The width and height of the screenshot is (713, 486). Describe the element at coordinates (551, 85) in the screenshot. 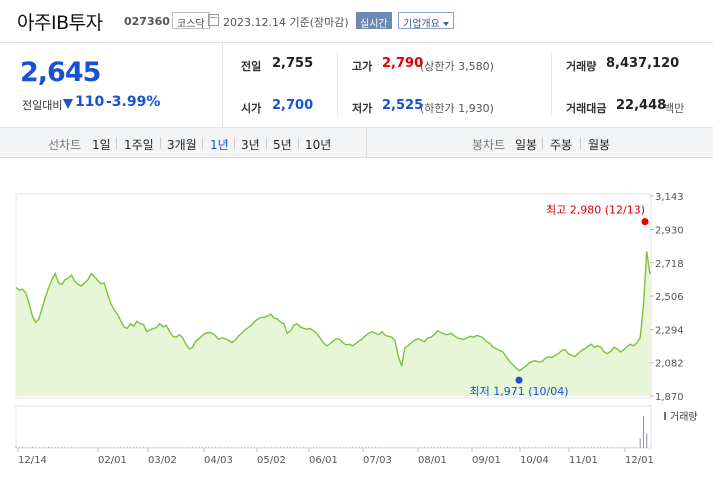

I see `divider` at that location.